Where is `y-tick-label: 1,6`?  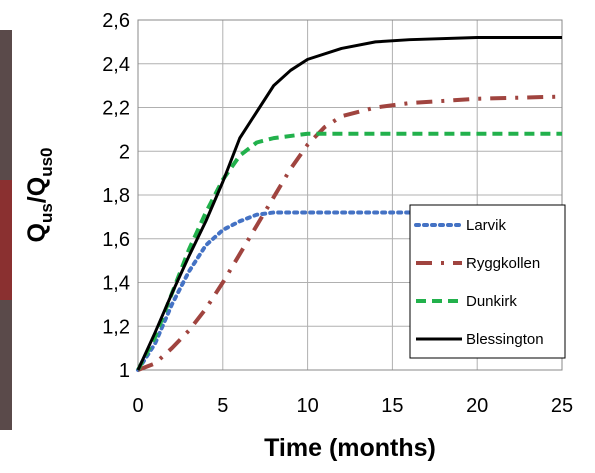 y-tick-label: 1,6 is located at coordinates (116, 240).